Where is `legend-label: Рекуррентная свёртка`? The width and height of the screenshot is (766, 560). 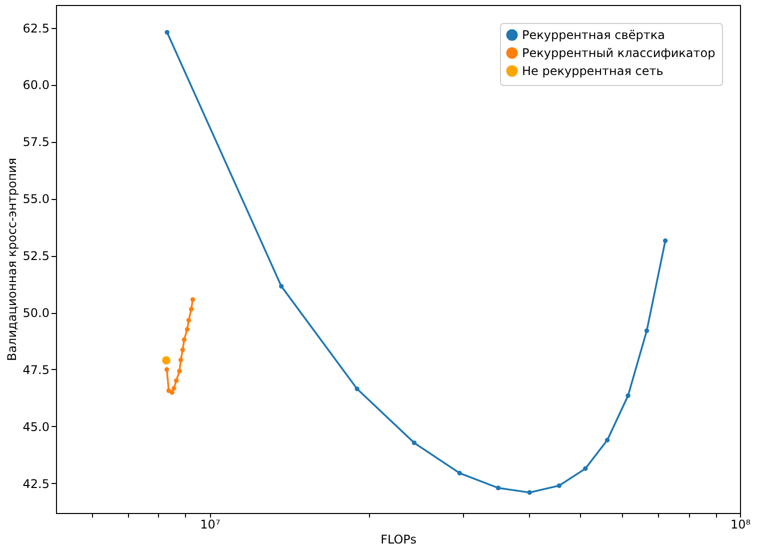 legend-label: Рекуррентная свёртка is located at coordinates (593, 35).